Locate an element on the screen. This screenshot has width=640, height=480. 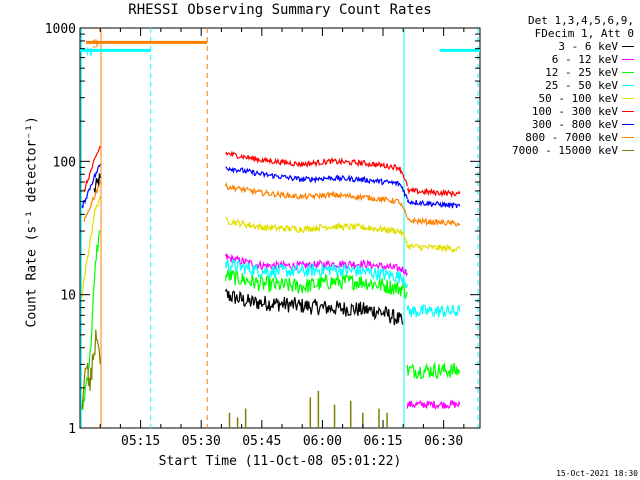
legend-label-0: 3 - 6 keV is located at coordinates (588, 46).